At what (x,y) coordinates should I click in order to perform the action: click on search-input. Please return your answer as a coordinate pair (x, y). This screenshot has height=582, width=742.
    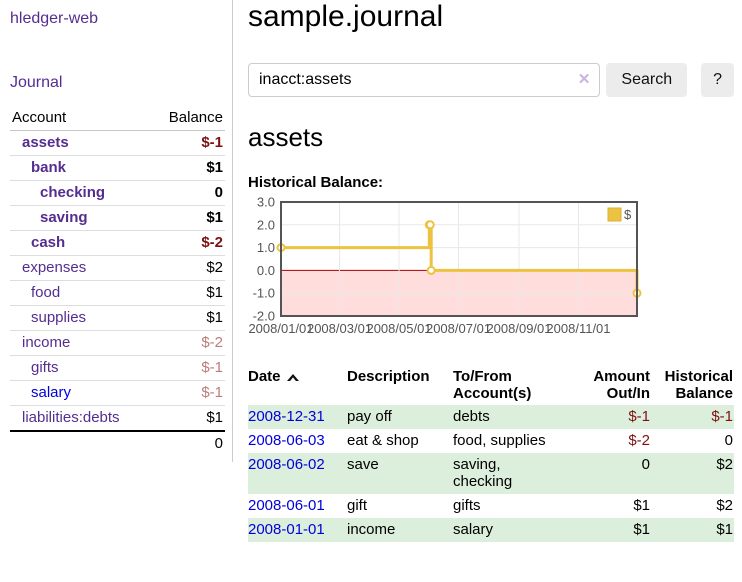
    Looking at the image, I should click on (424, 80).